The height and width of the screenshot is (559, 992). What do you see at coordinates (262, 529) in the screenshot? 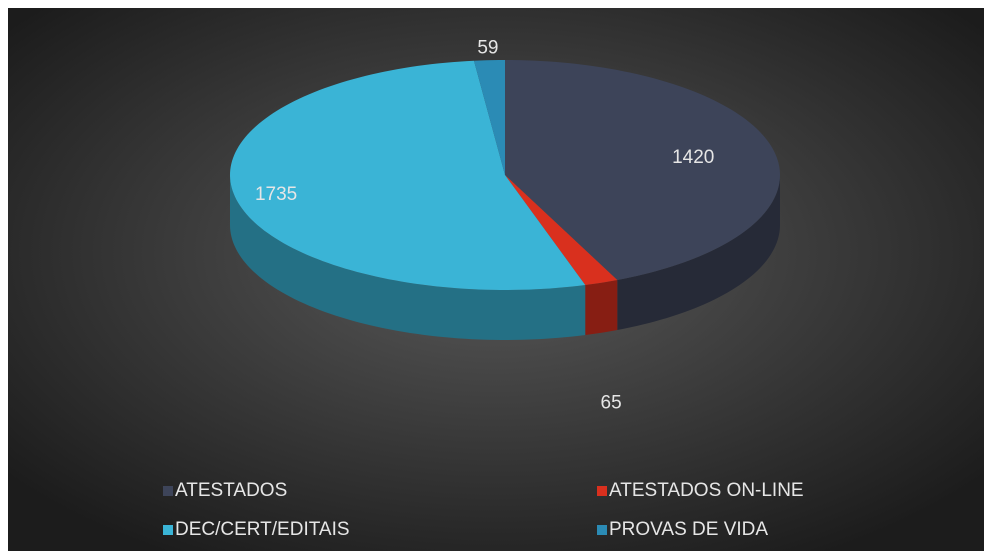
I see `legend-label: DEC/CERT/EDITAIS` at bounding box center [262, 529].